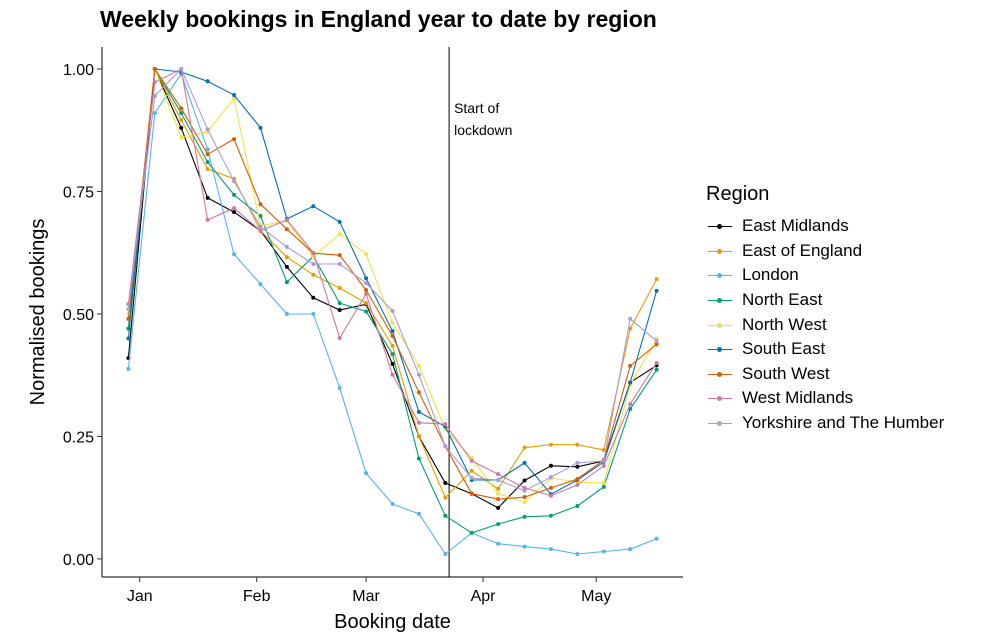 The width and height of the screenshot is (1000, 642). I want to click on x-tick-label: Feb, so click(257, 596).